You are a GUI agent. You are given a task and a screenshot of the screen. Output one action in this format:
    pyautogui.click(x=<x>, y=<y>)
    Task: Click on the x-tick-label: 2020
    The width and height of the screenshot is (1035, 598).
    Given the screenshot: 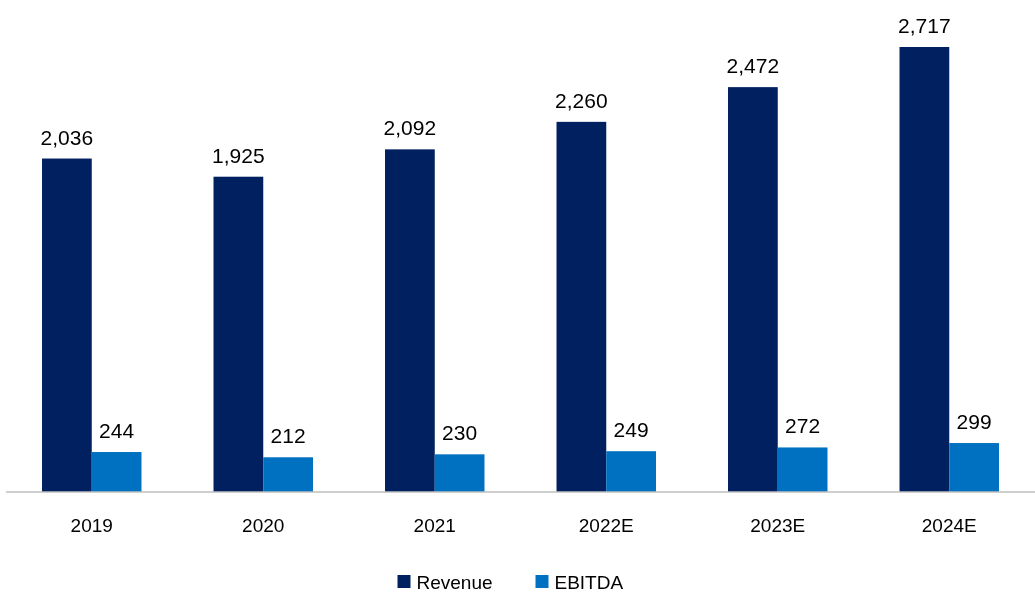 What is the action you would take?
    pyautogui.click(x=263, y=525)
    